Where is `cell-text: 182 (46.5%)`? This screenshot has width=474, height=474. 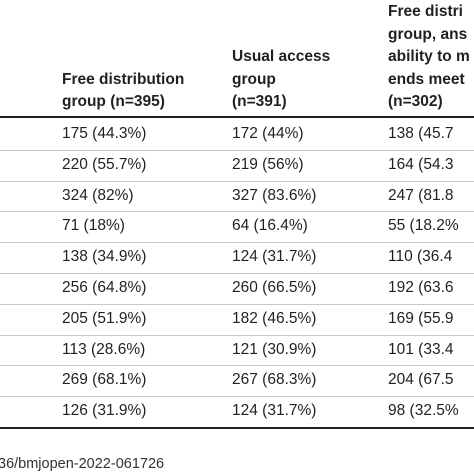 cell-text: 182 (46.5%) is located at coordinates (274, 318).